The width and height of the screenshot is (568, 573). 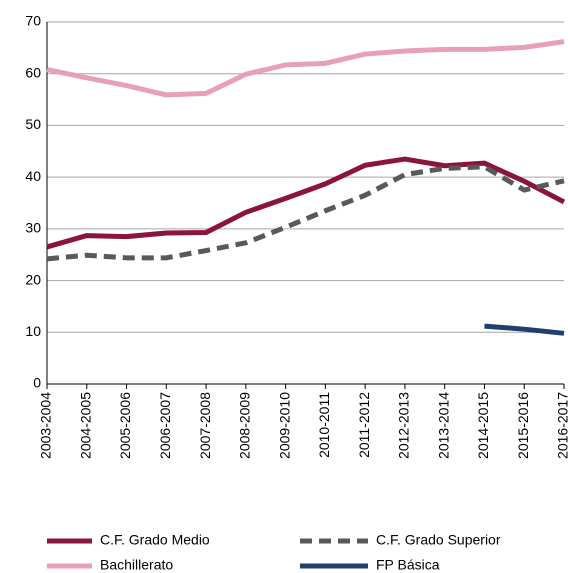 What do you see at coordinates (33, 21) in the screenshot?
I see `y-tick-label: 70` at bounding box center [33, 21].